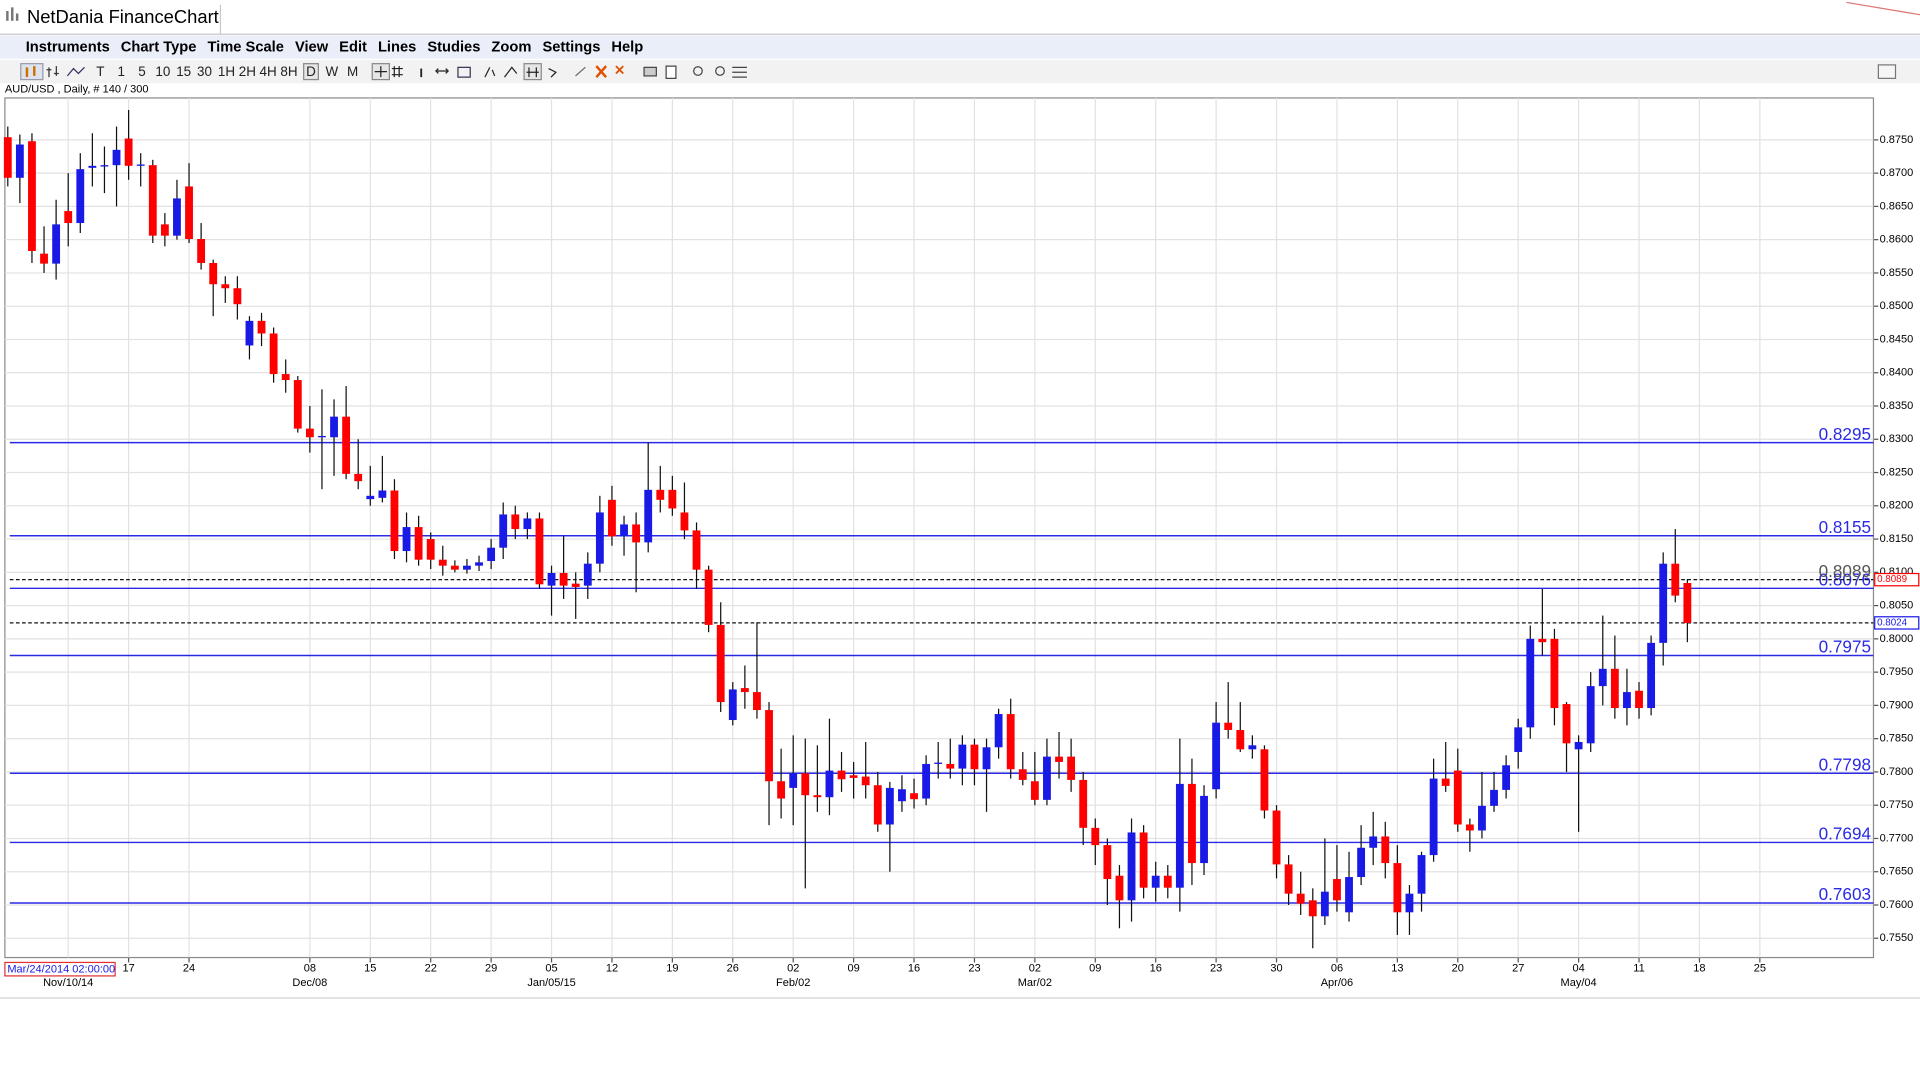 The image size is (1920, 1080). Describe the element at coordinates (310, 968) in the screenshot. I see `x-tick-label: 08` at that location.